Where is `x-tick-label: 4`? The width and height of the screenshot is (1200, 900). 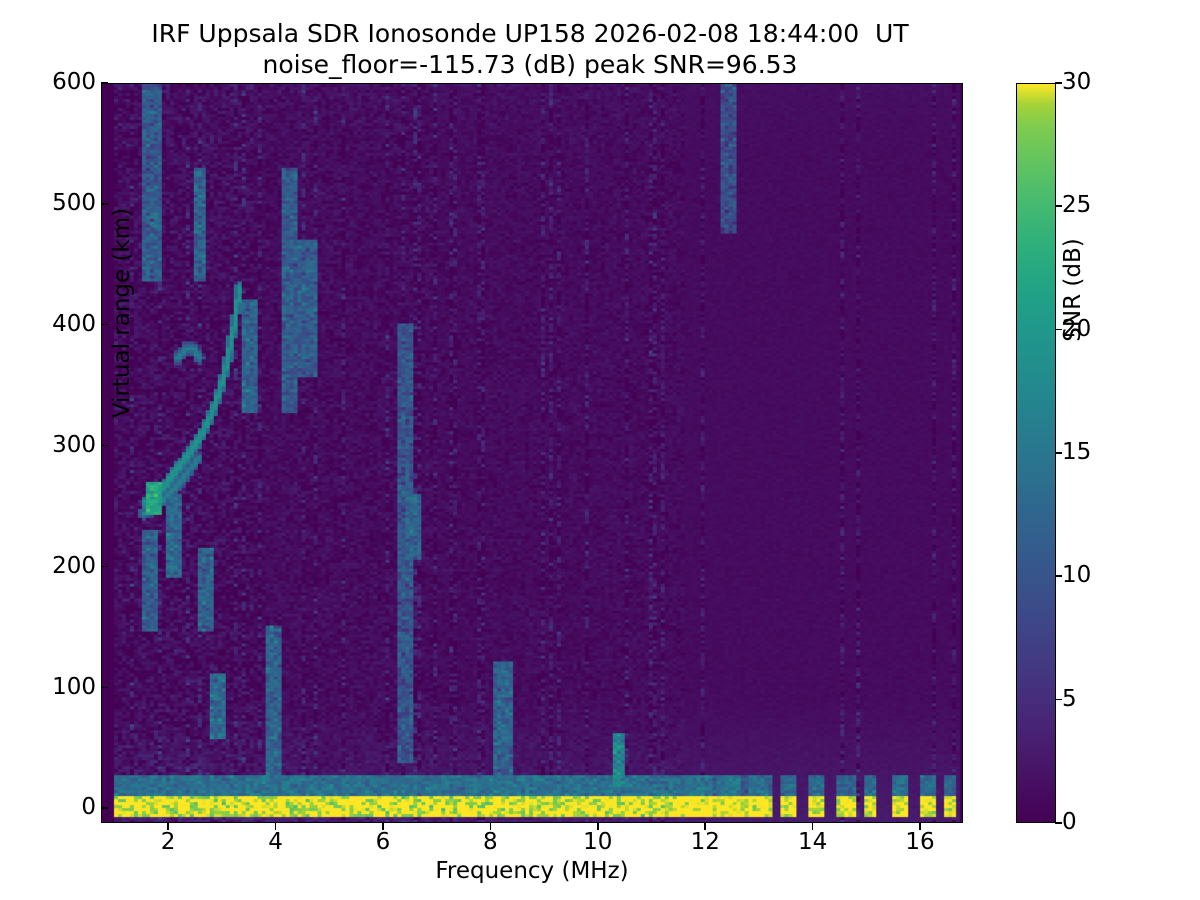
x-tick-label: 4 is located at coordinates (276, 838).